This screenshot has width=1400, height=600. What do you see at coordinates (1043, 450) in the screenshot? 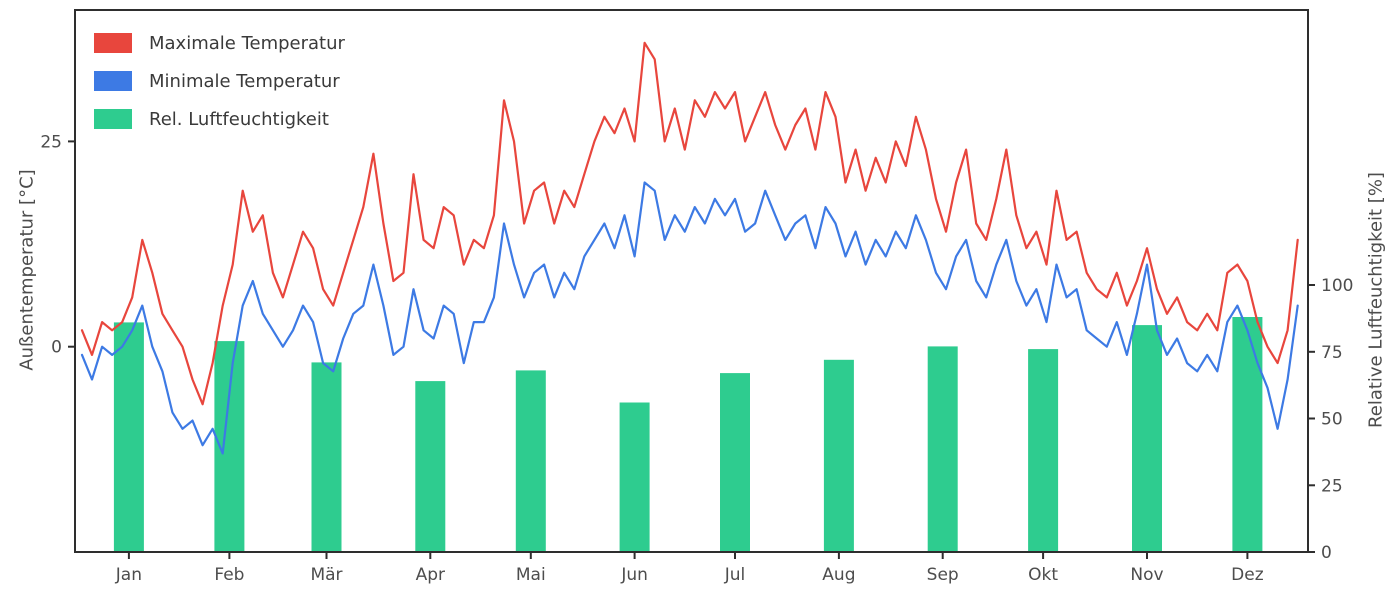
I see `humidity-bar-Okt` at bounding box center [1043, 450].